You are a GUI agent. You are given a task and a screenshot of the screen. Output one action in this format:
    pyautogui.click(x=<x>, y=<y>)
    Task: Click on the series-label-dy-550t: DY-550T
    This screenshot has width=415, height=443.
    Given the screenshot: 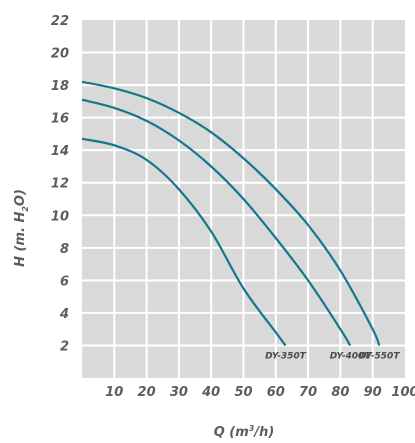 What is the action you would take?
    pyautogui.click(x=379, y=356)
    